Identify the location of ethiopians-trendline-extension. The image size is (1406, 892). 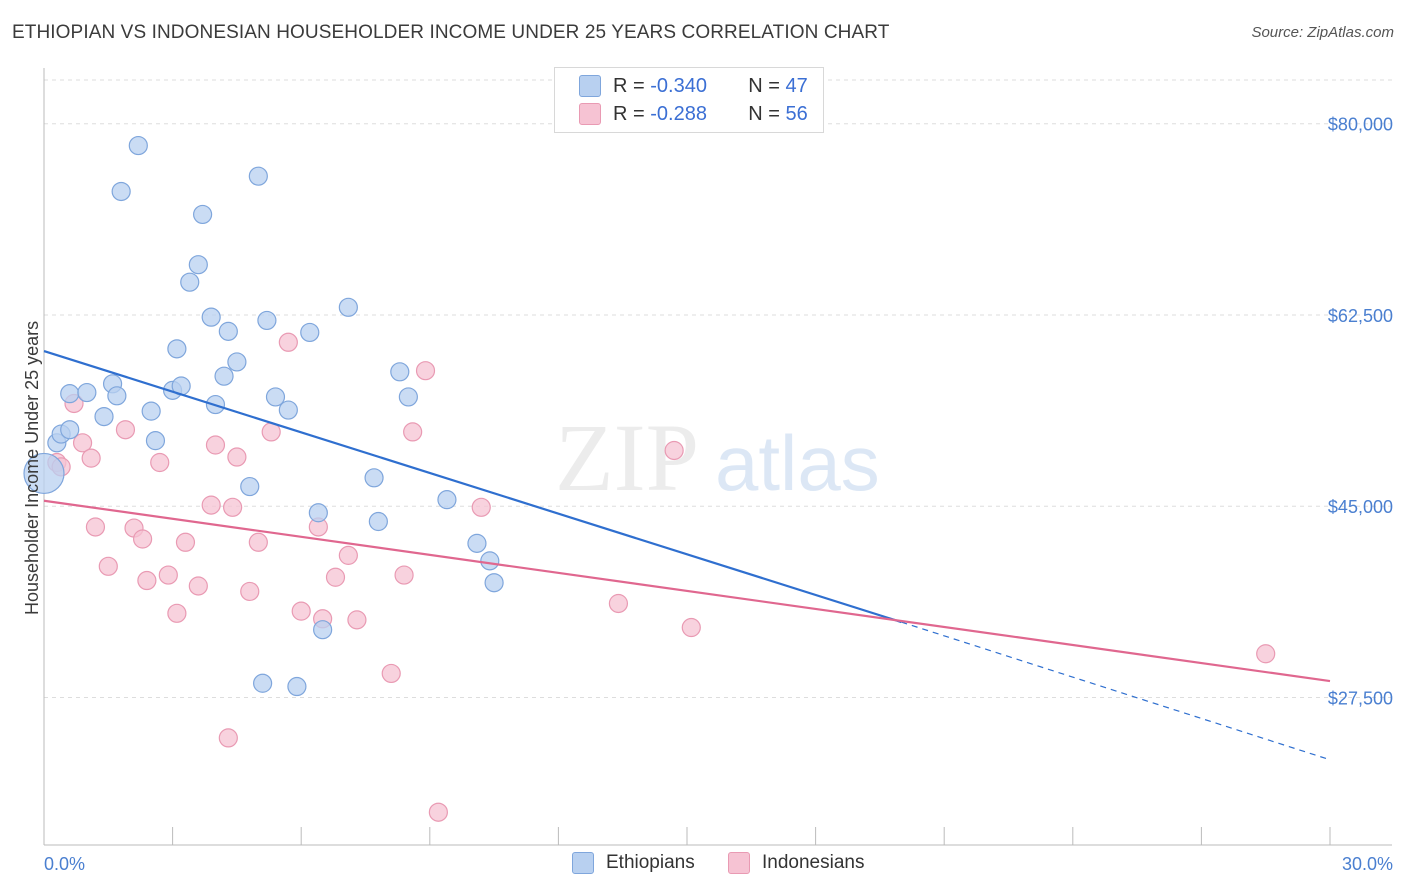
(1116, 691).